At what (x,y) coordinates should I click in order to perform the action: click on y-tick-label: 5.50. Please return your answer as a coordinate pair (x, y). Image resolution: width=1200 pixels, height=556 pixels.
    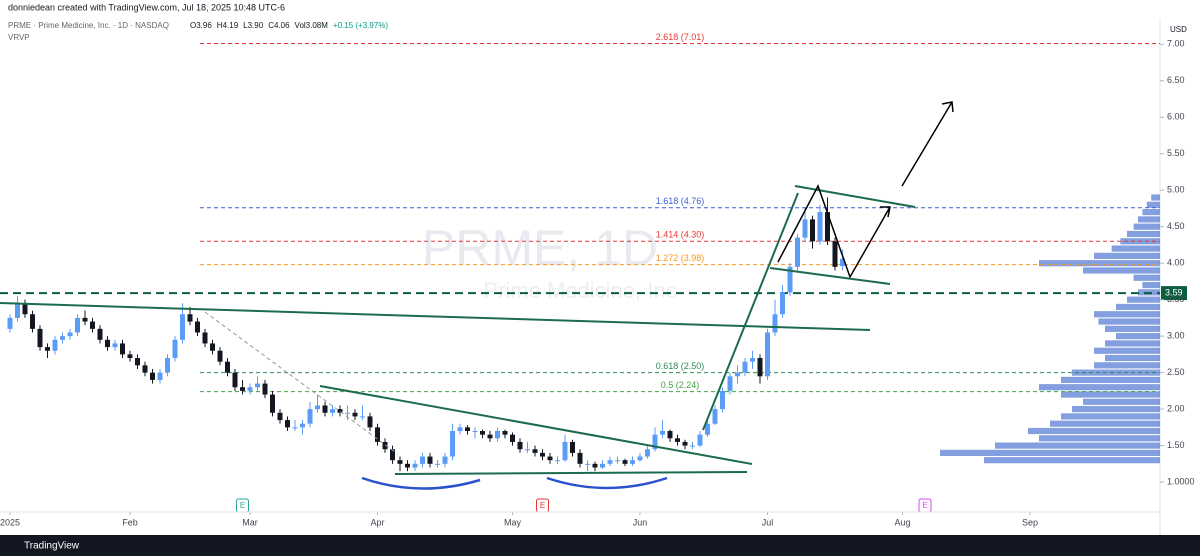
    Looking at the image, I should click on (1176, 153).